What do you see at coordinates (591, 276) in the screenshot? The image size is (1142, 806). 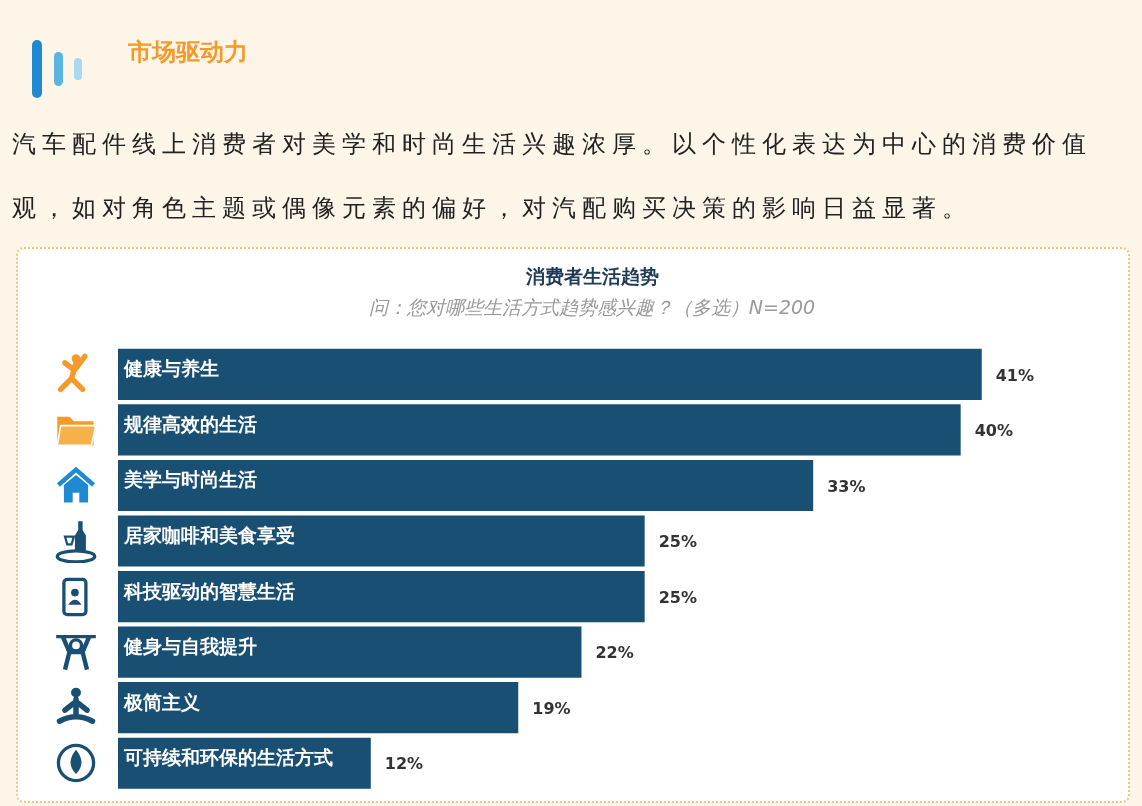 I see `chart-title: 消费者生活趋势` at bounding box center [591, 276].